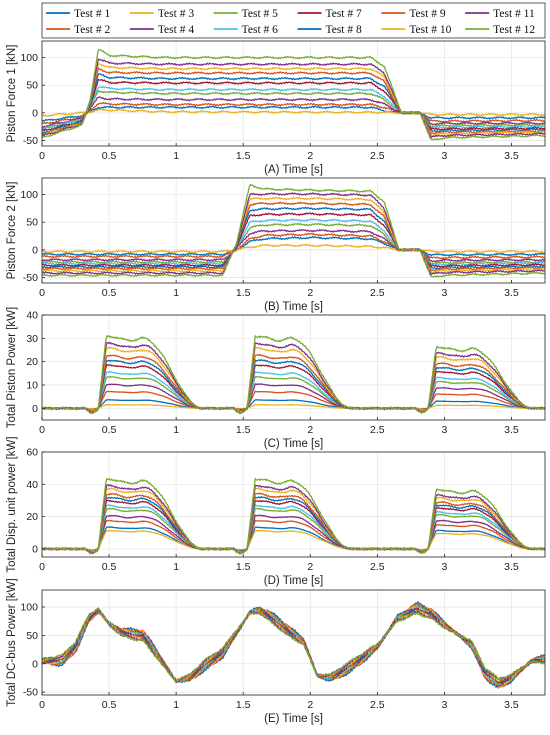 Image resolution: width=550 pixels, height=735 pixels. What do you see at coordinates (293, 642) in the screenshot?
I see `plot-area` at bounding box center [293, 642].